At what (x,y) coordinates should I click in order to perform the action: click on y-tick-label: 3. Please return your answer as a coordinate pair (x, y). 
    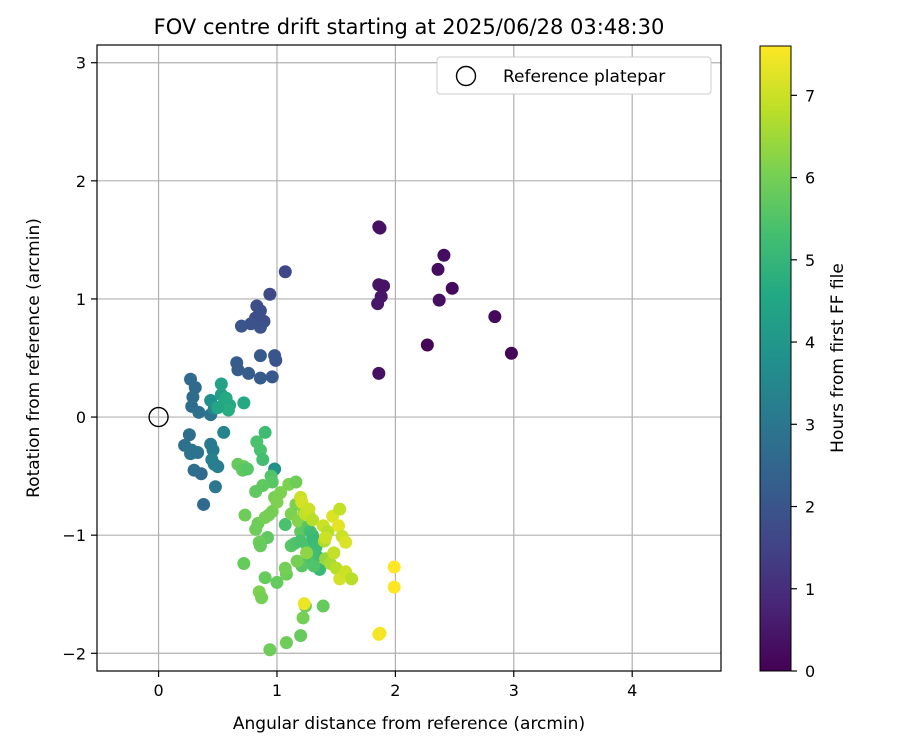
    Looking at the image, I should click on (81, 63).